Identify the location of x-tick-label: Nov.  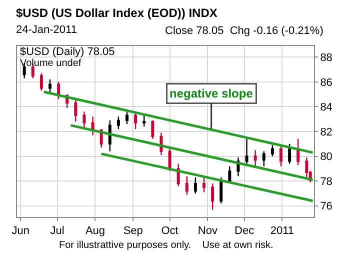
(208, 231).